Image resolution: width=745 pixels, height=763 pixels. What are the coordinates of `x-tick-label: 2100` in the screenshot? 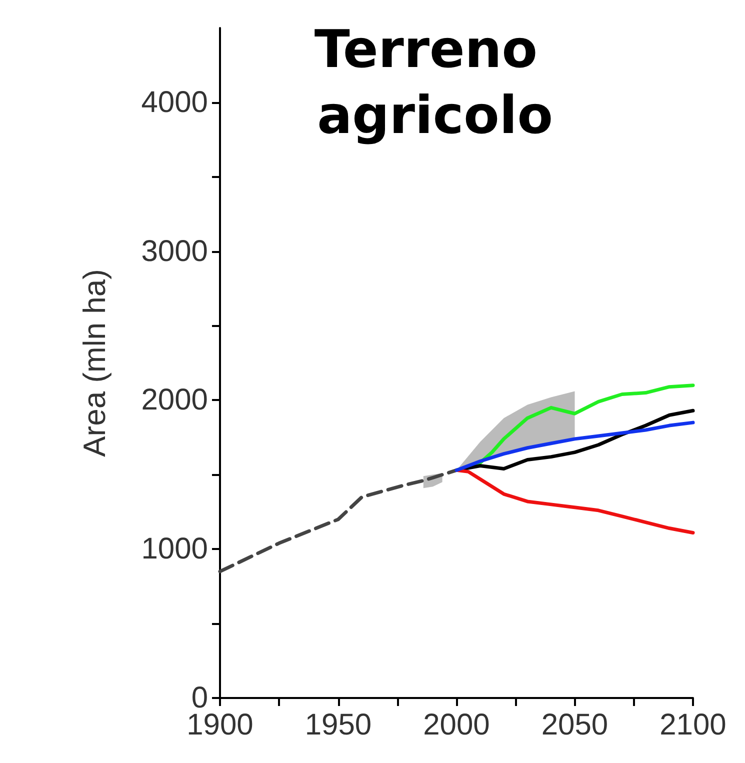 It's located at (693, 725).